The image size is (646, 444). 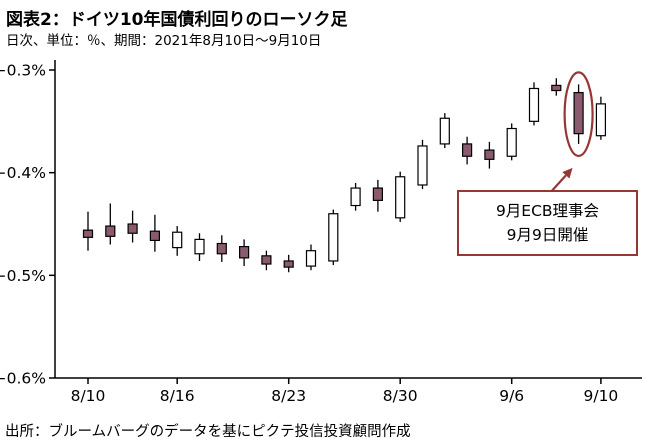 What do you see at coordinates (547, 210) in the screenshot?
I see `annotation-line-1: 9月ECB理事会` at bounding box center [547, 210].